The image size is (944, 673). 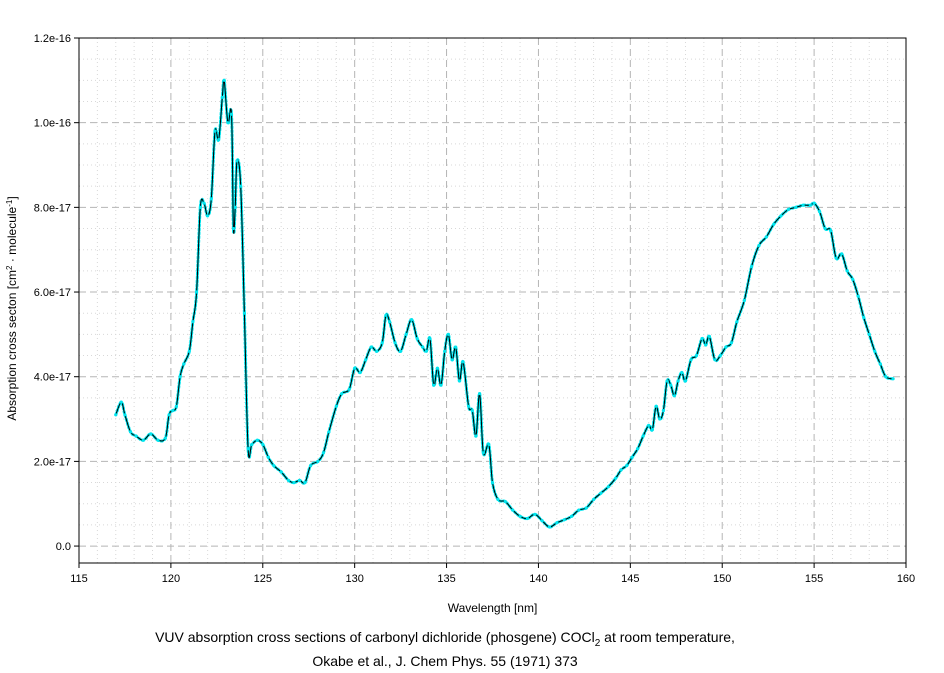 I want to click on y-tick-label: 8.0e-17, so click(x=52, y=208).